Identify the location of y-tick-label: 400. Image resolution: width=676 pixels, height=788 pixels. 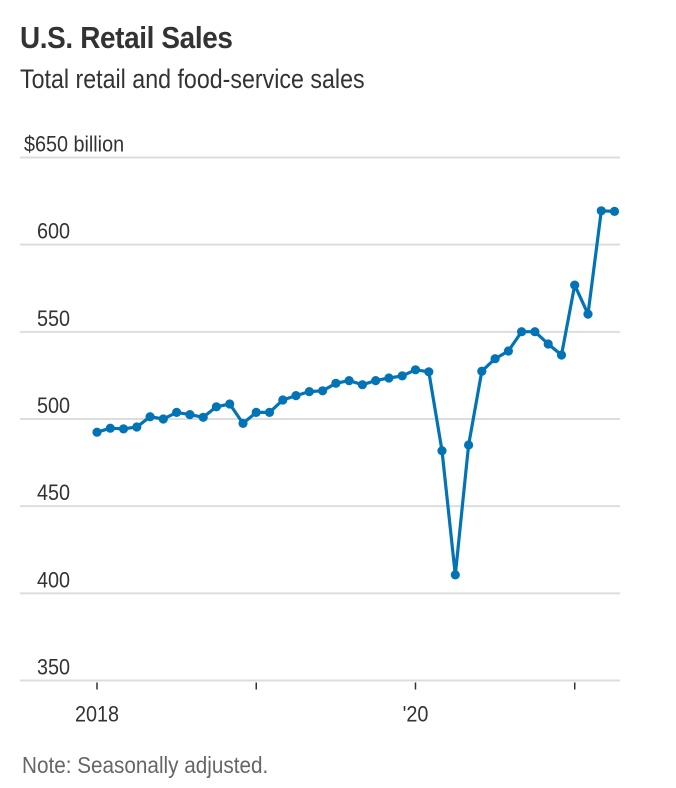
(53, 580).